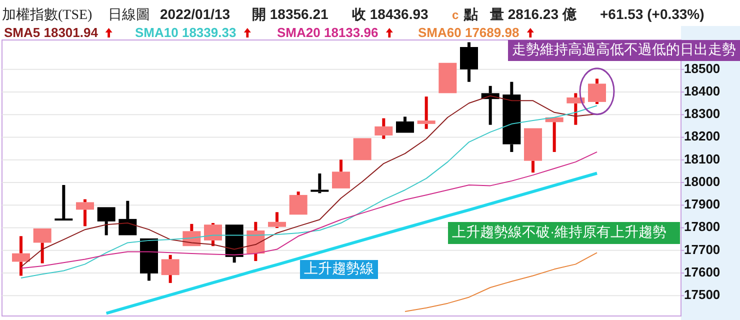  Describe the element at coordinates (702, 181) in the screenshot. I see `y-tick-label: 18000` at that location.